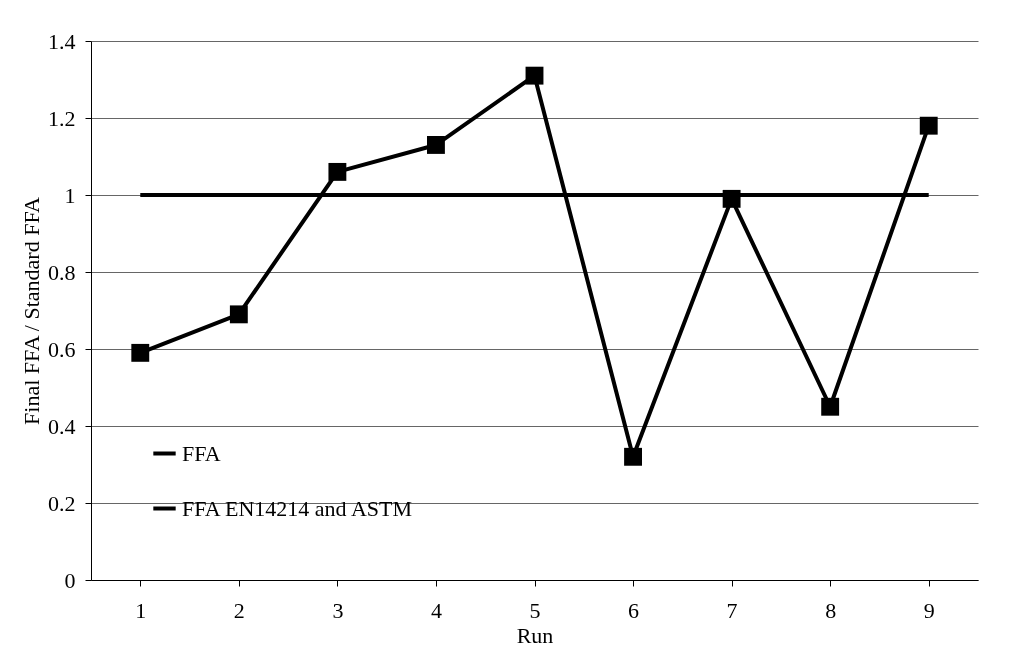 The width and height of the screenshot is (1018, 656). I want to click on y-tick-label: 0.6, so click(62, 349).